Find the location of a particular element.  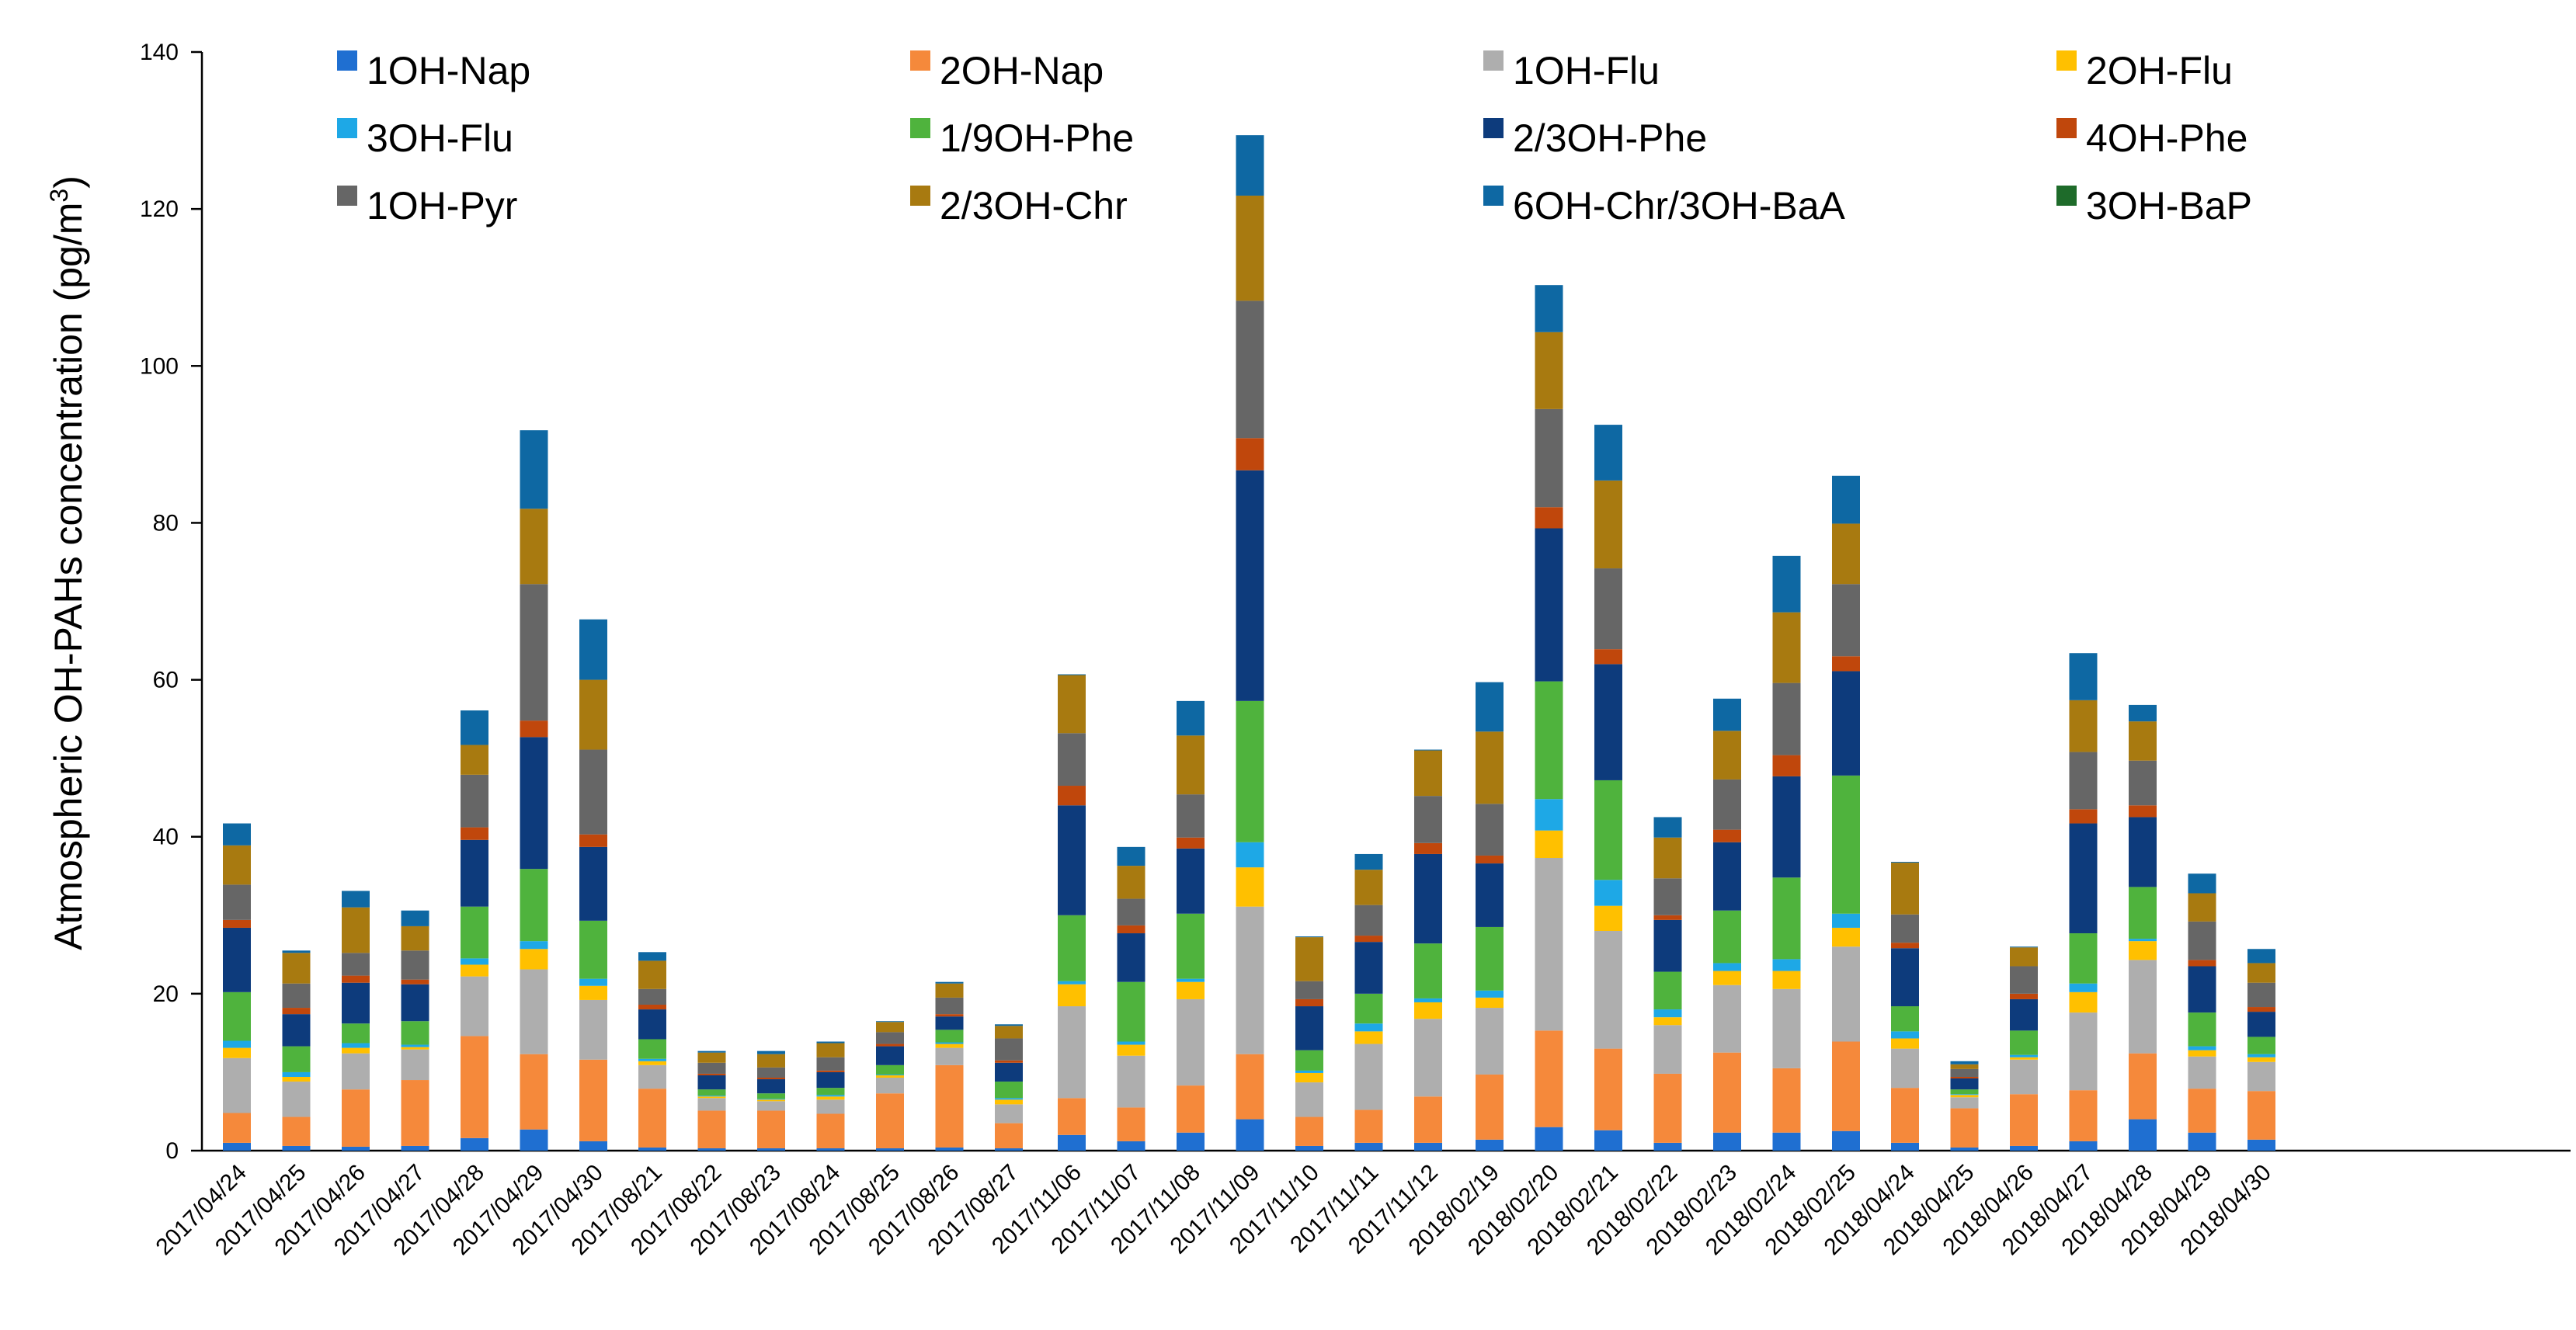

legend-label: 2/3OH-Phe is located at coordinates (1610, 138).